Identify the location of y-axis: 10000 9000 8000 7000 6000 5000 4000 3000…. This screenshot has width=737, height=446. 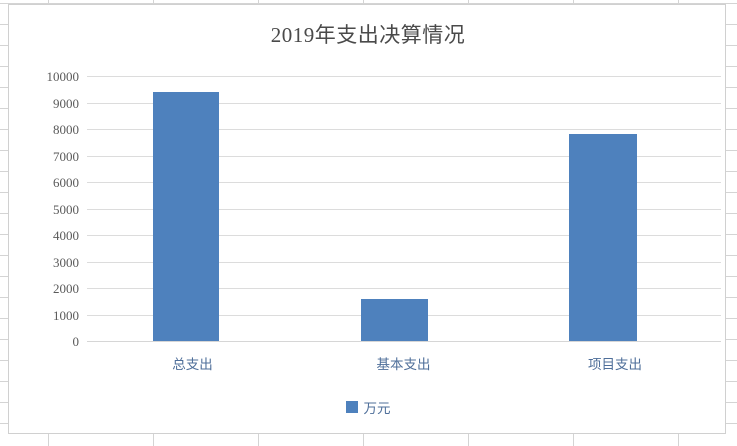
(44, 209).